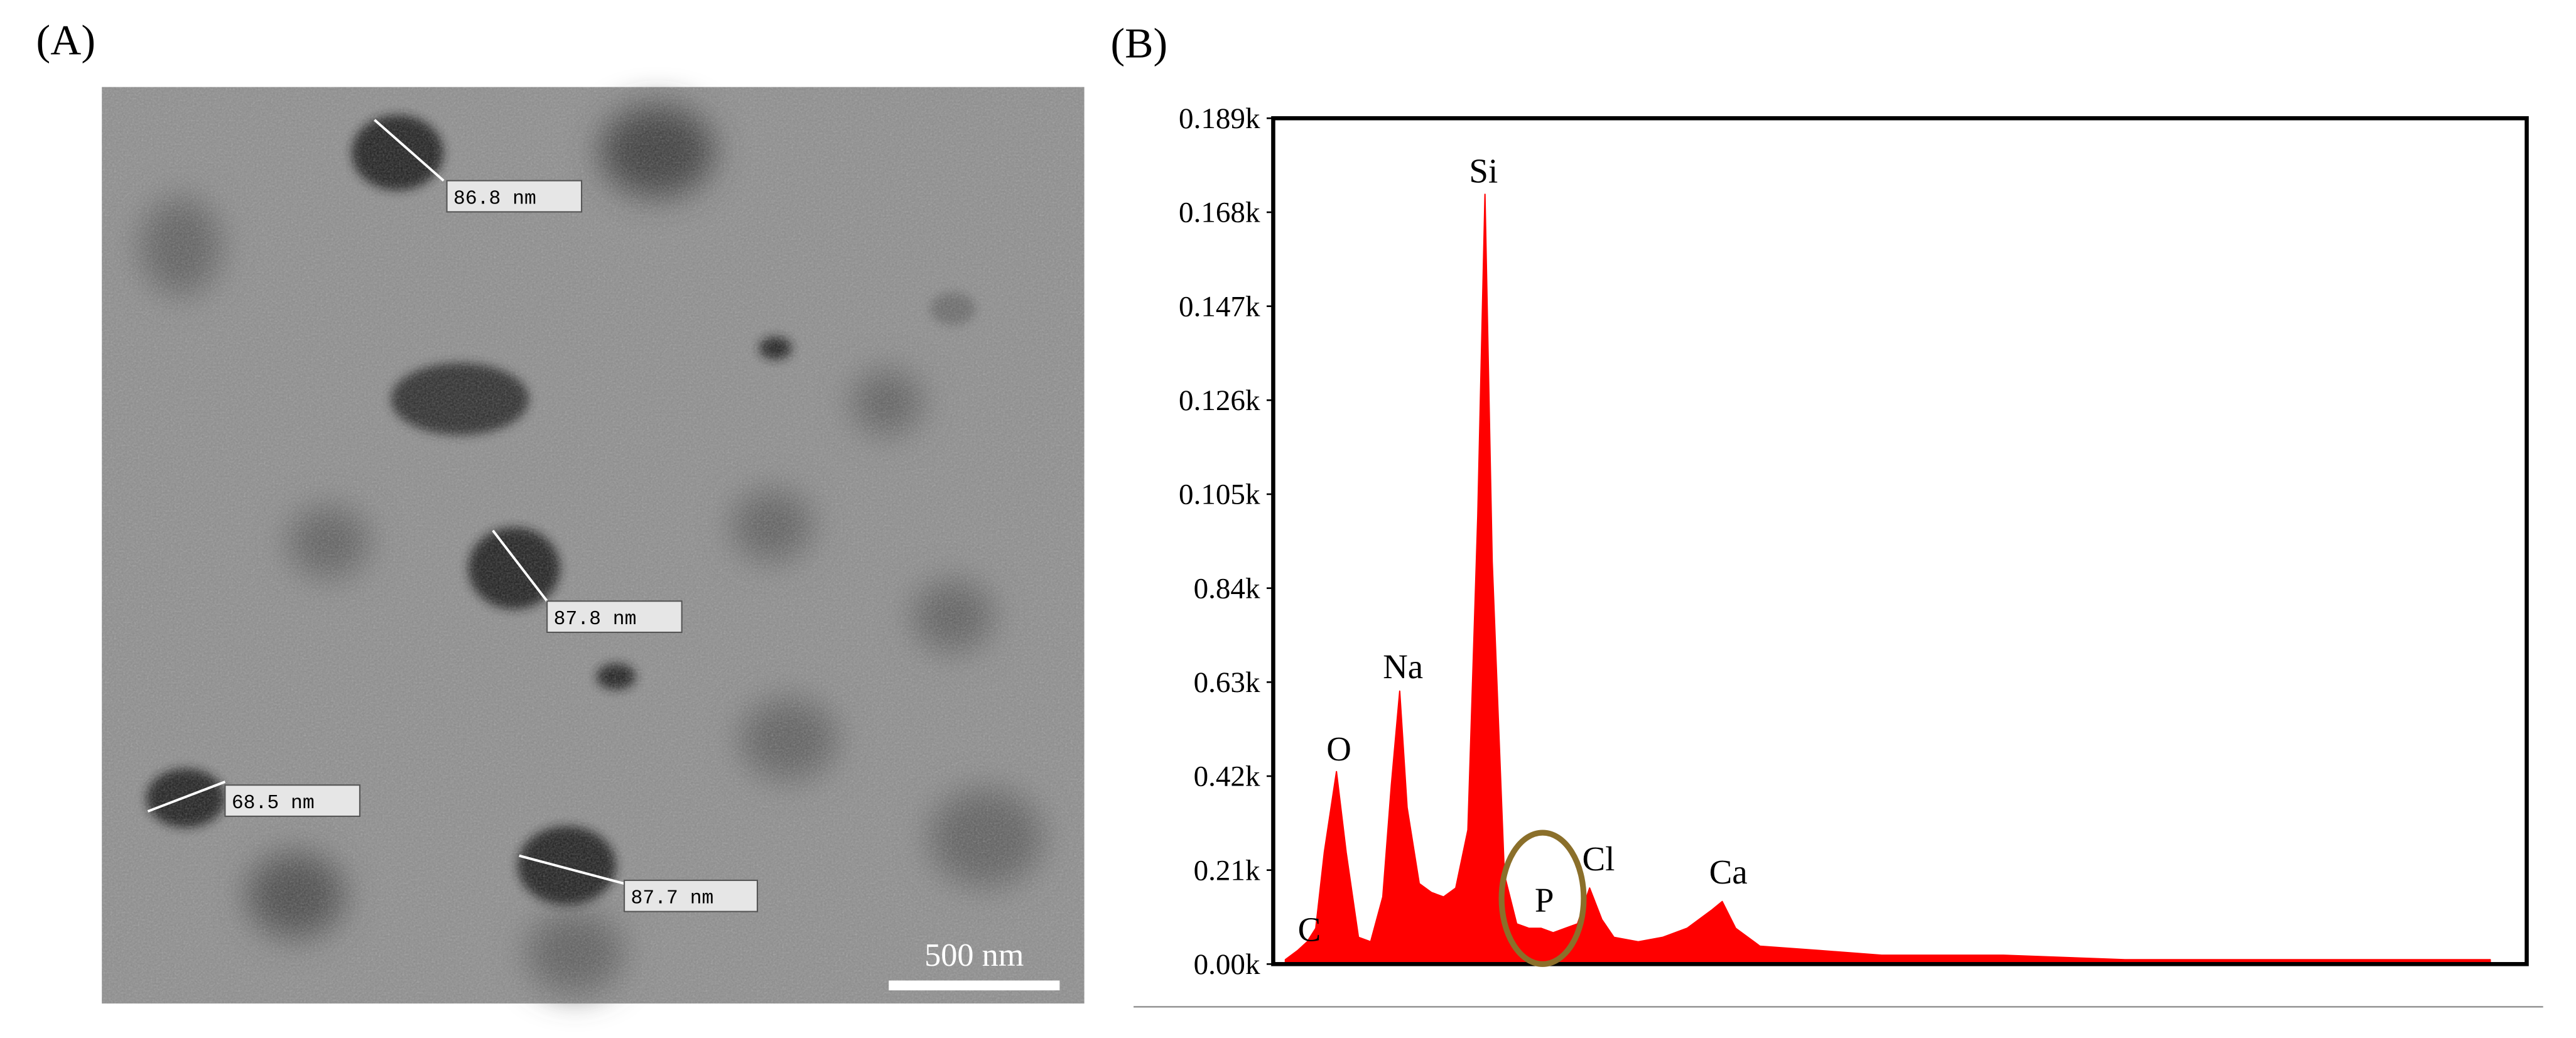  I want to click on measurement-label: 87.8 nm, so click(595, 619).